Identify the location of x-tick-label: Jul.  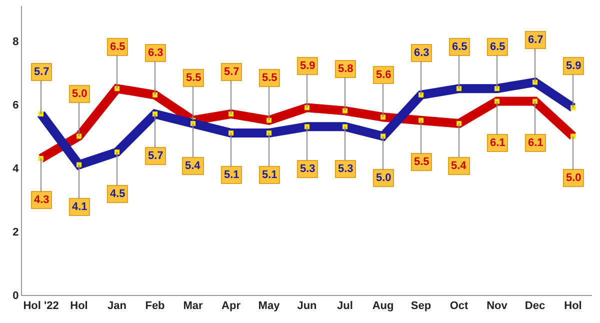
(345, 306).